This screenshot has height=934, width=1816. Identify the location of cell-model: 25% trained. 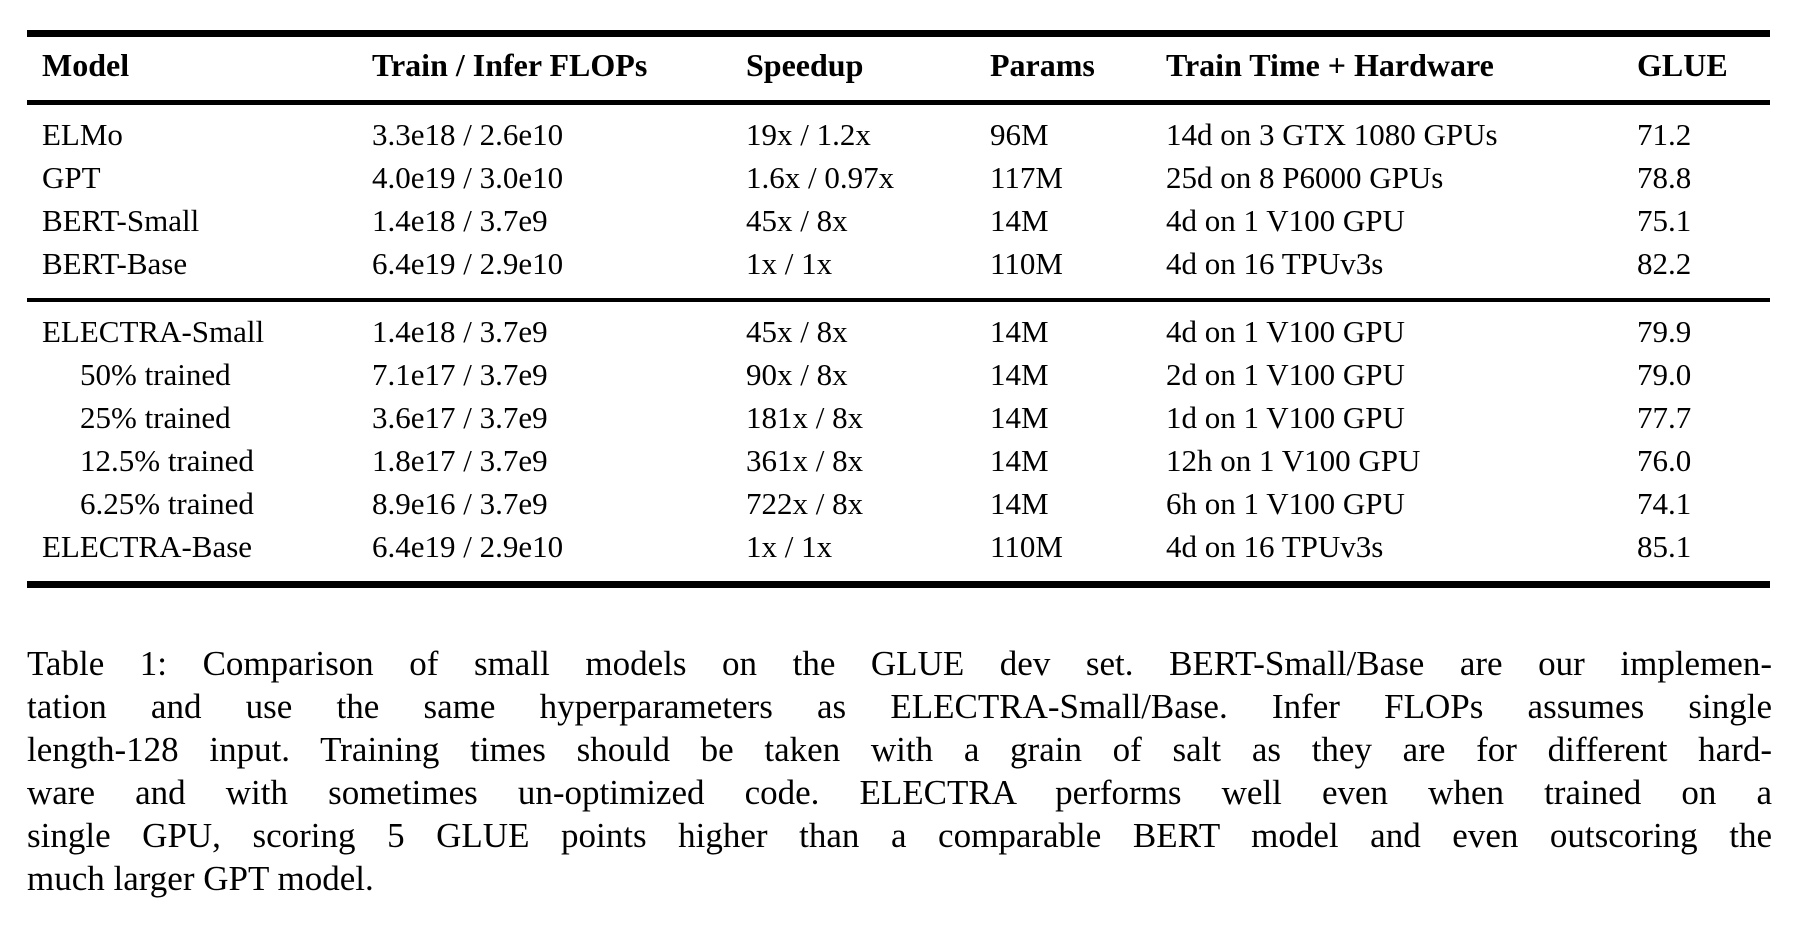
(155, 417).